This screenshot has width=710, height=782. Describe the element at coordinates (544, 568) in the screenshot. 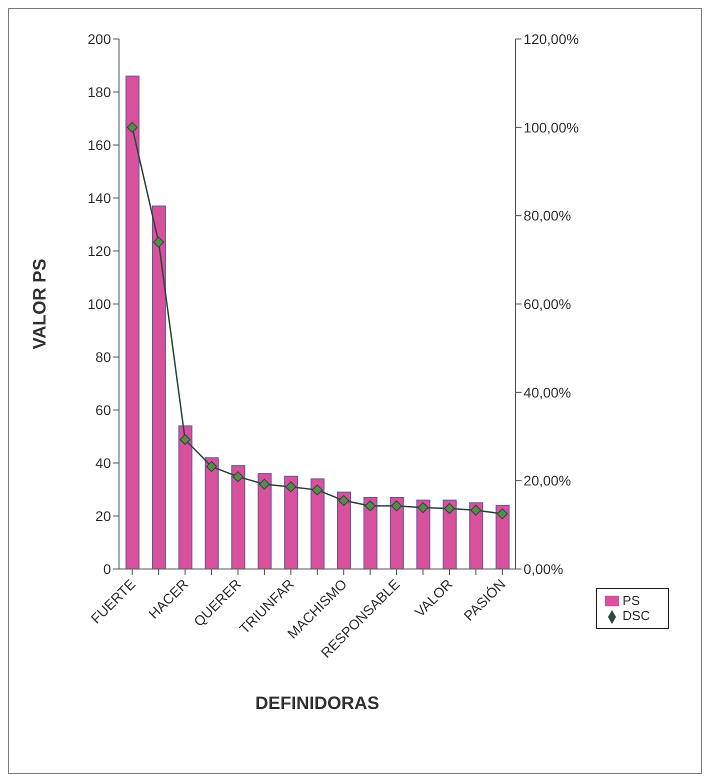

I see `y2-tick-label: 0,00%` at that location.